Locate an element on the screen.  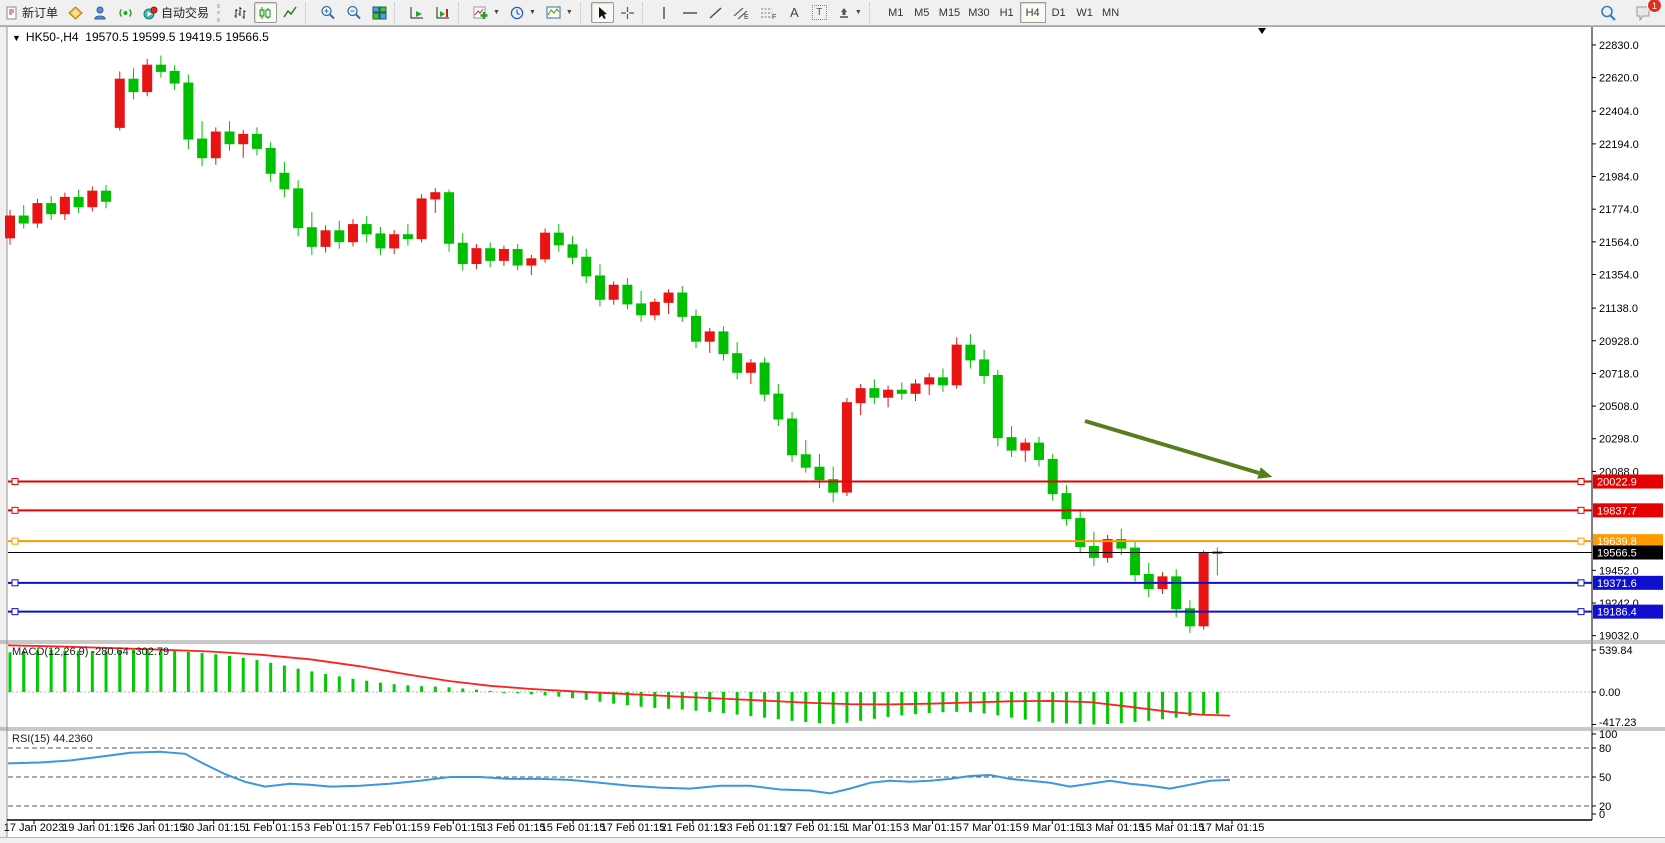
tf-mn-button: MN is located at coordinates (1111, 12).